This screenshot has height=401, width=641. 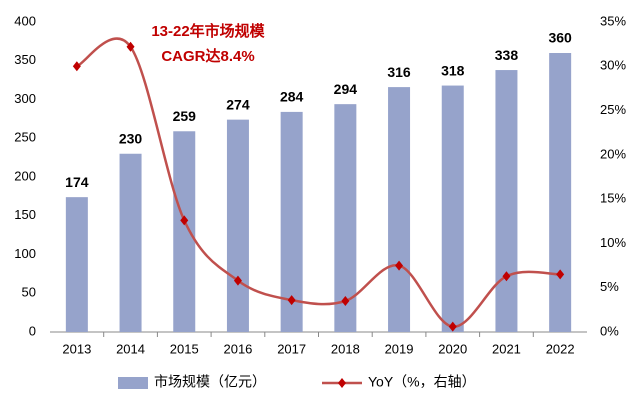 I want to click on legend-swatch, so click(x=133, y=383).